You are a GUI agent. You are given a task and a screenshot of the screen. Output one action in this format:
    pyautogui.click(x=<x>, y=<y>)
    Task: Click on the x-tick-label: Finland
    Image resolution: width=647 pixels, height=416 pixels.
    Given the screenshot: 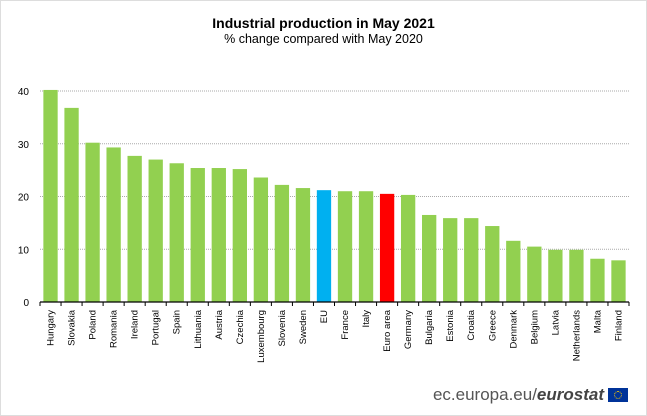 What is the action you would take?
    pyautogui.click(x=618, y=325)
    